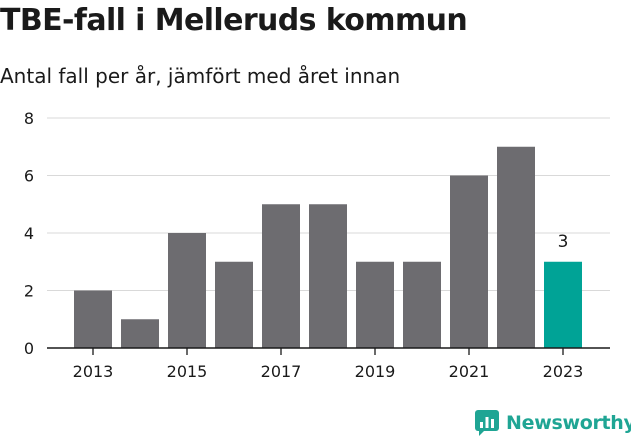  I want to click on x-axis-ticks: 2013 2015 2017 2019 2021 2023, so click(328, 364).